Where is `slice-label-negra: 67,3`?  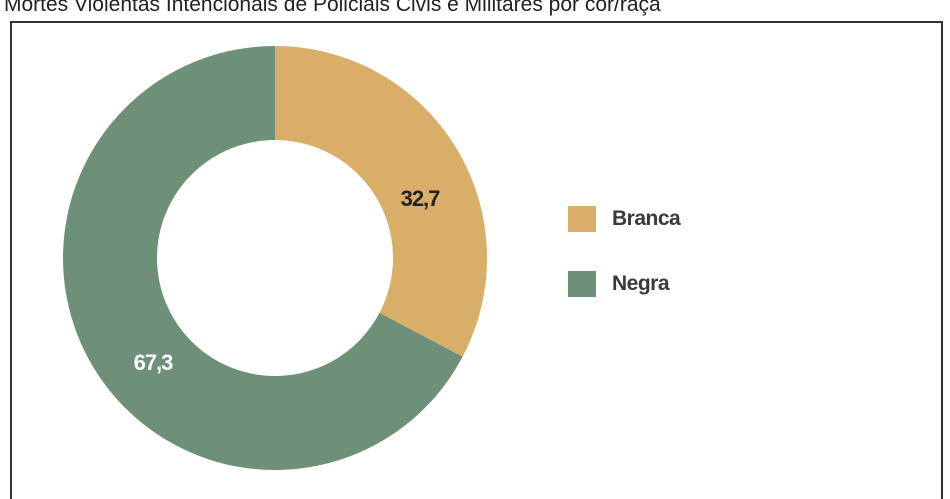
slice-label-negra: 67,3 is located at coordinates (154, 362).